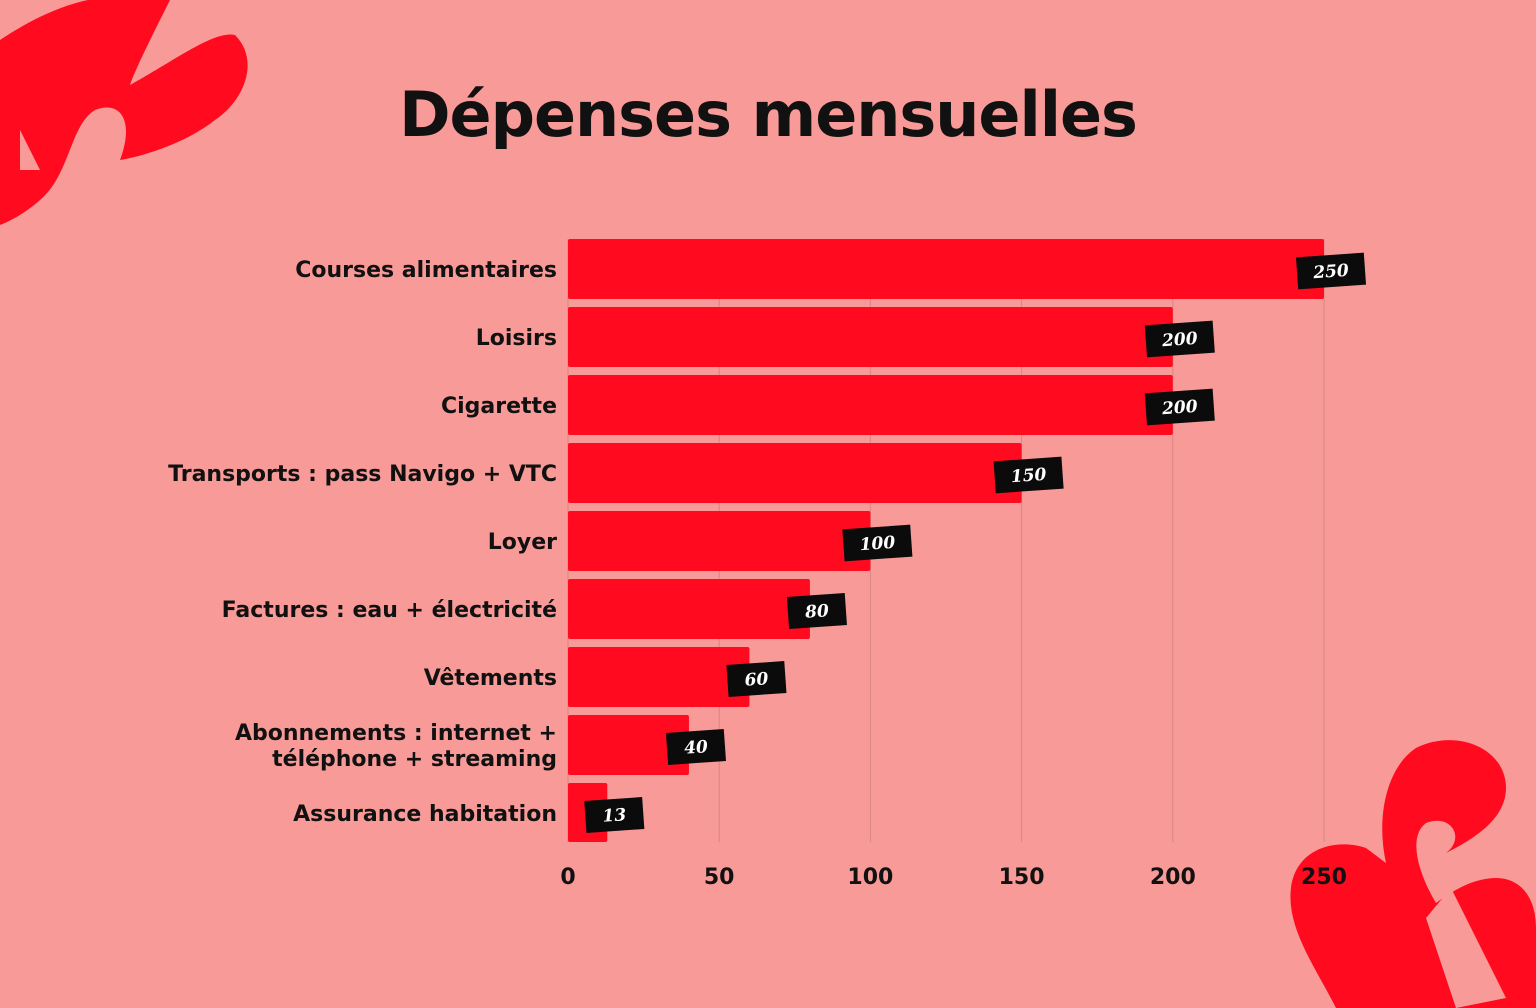 Image resolution: width=1536 pixels, height=1008 pixels. I want to click on x-axis-ticks: 0 50 100 150 200 250, so click(953, 877).